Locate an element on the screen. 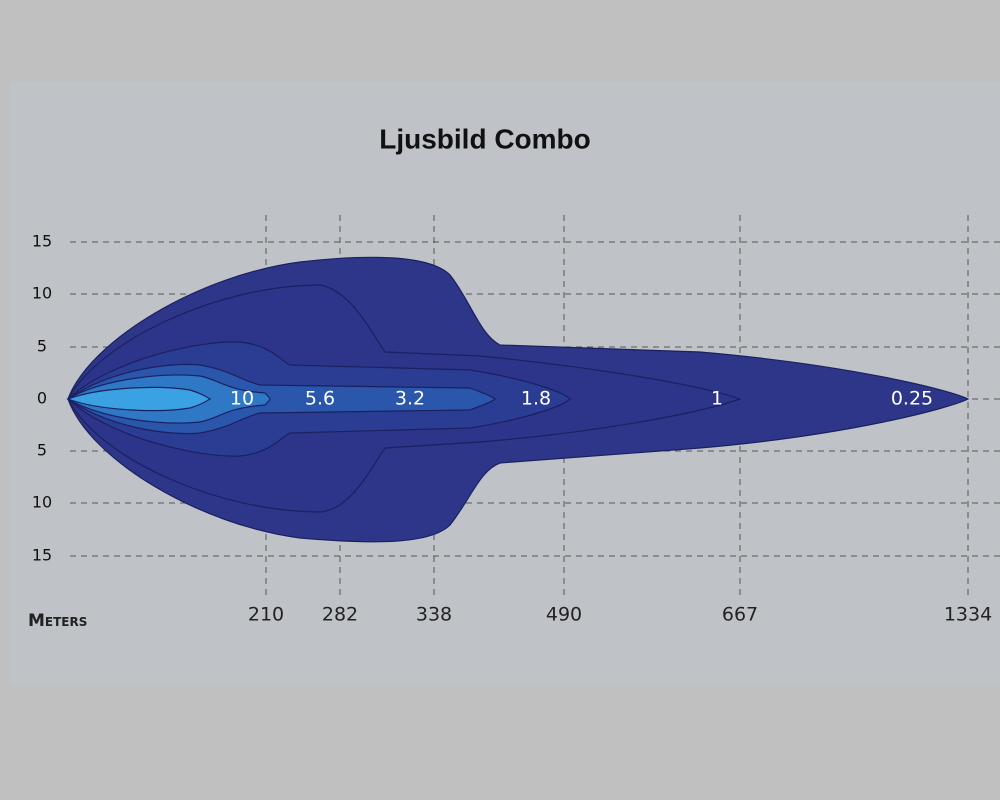  zone-label: 1.8 is located at coordinates (536, 399).